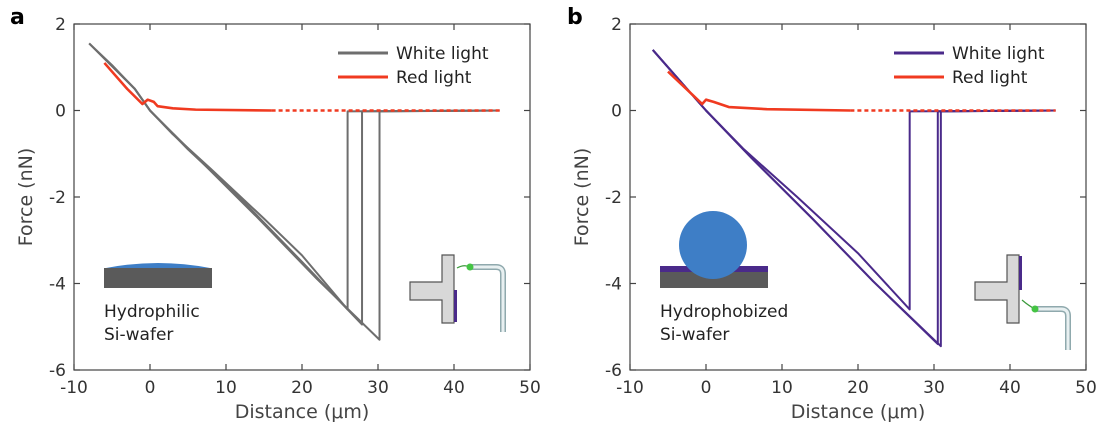 This screenshot has height=440, width=1108. Describe the element at coordinates (152, 312) in the screenshot. I see `substrate-label-line: Hydrophilic` at that location.